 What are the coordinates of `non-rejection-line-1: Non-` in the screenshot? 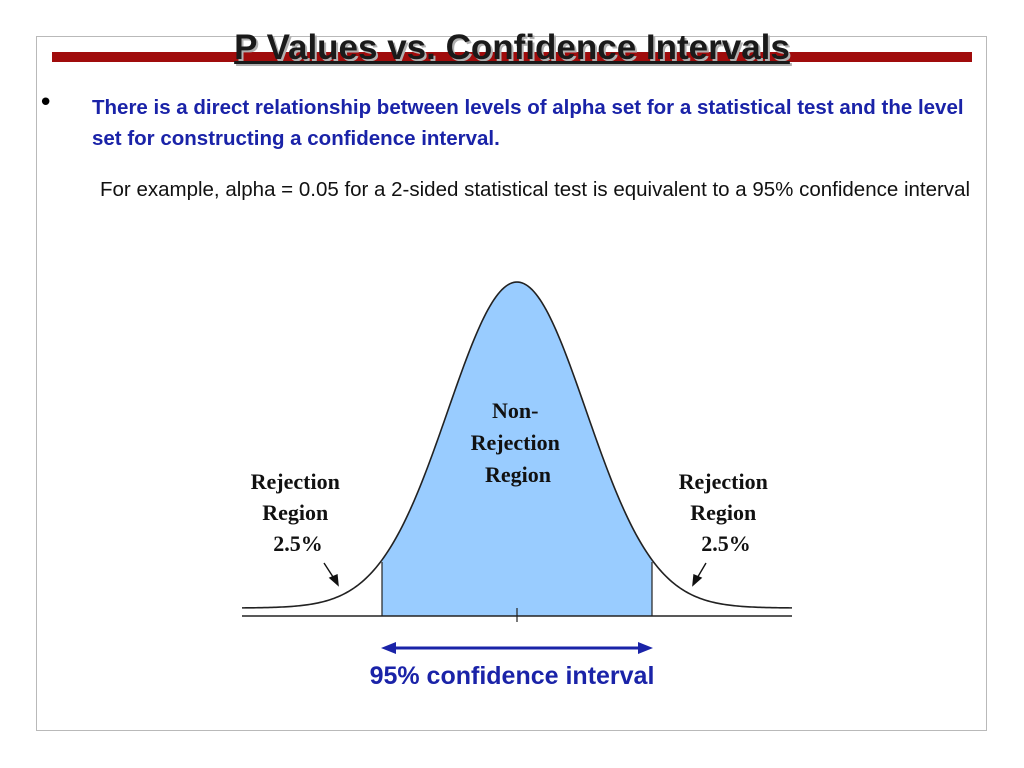 It's located at (515, 410).